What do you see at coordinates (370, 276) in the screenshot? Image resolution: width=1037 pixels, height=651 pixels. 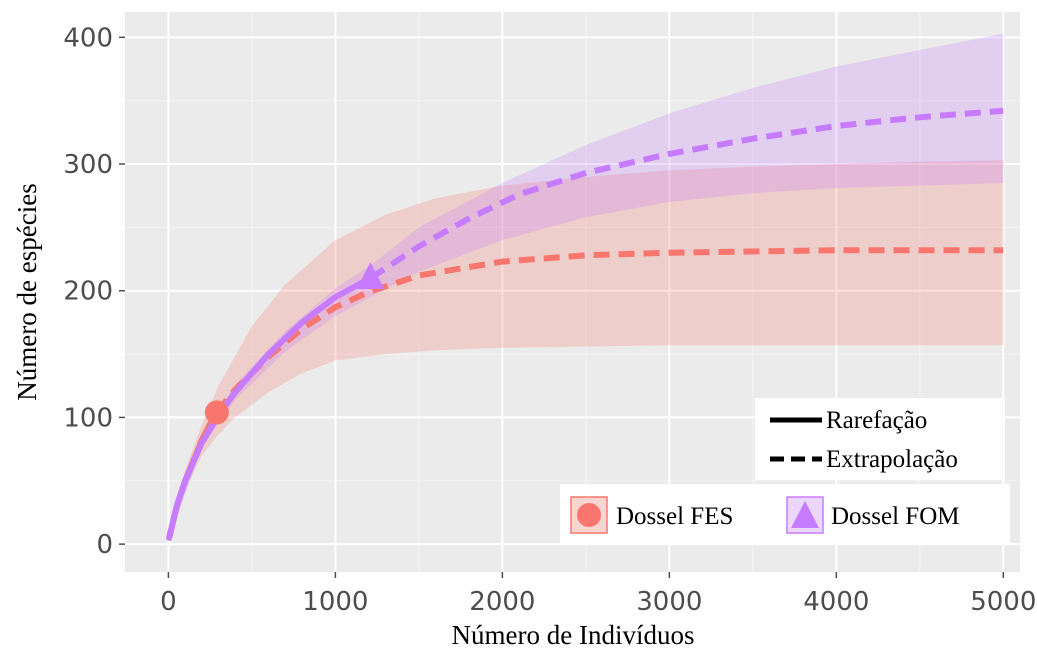 I see `dossel-fom-observed-point` at bounding box center [370, 276].